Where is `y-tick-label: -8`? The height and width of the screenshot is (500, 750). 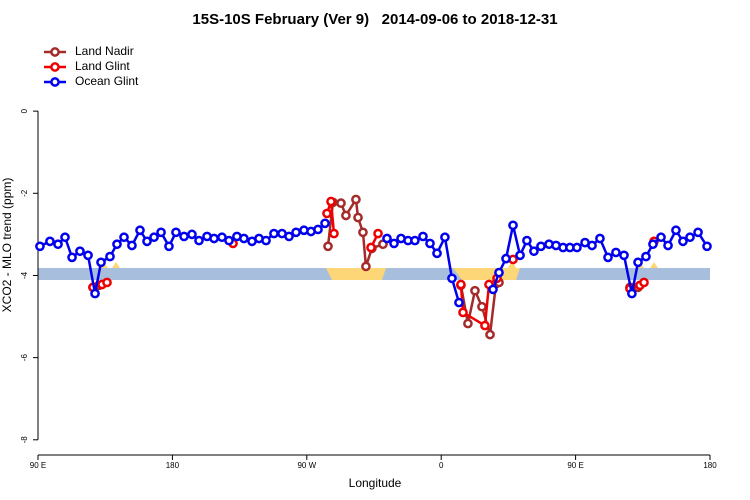 y-tick-label: -8 is located at coordinates (24, 440).